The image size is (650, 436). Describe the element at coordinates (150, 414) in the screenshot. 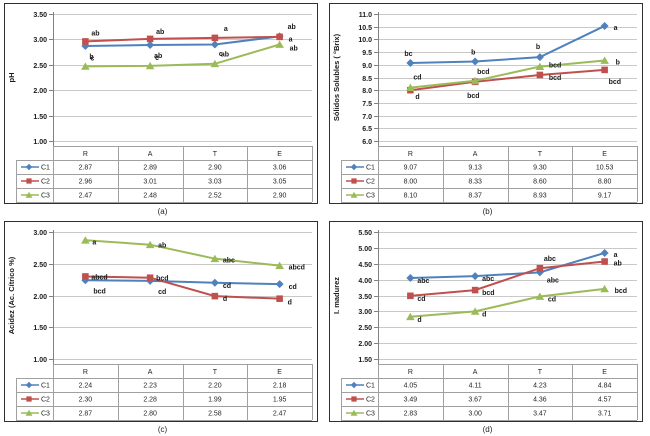

I see `table-value-cell: 2.80` at that location.